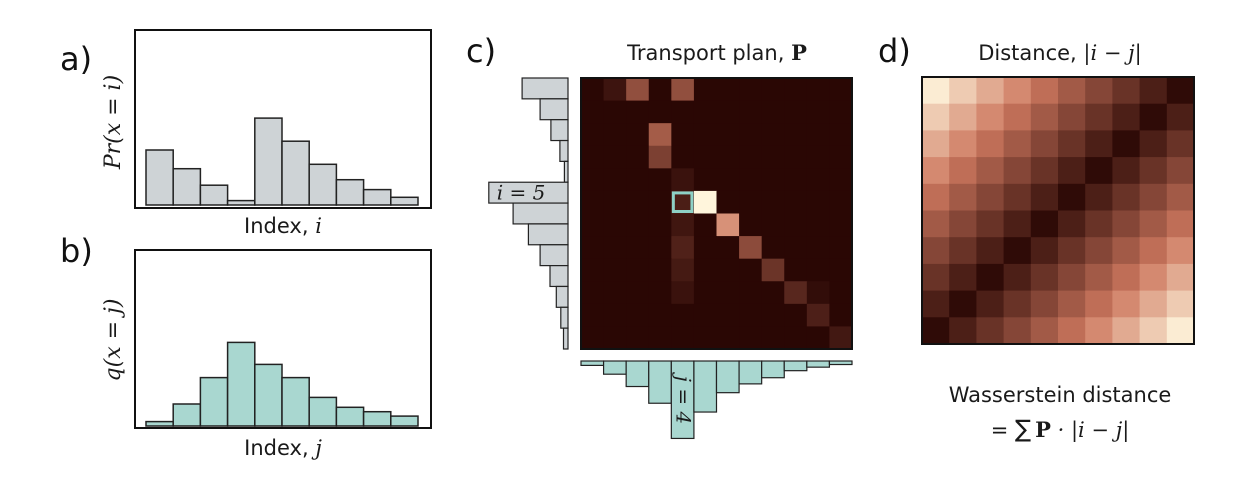  I want to click on panel-b-xlabel-text: Index,, so click(279, 448).